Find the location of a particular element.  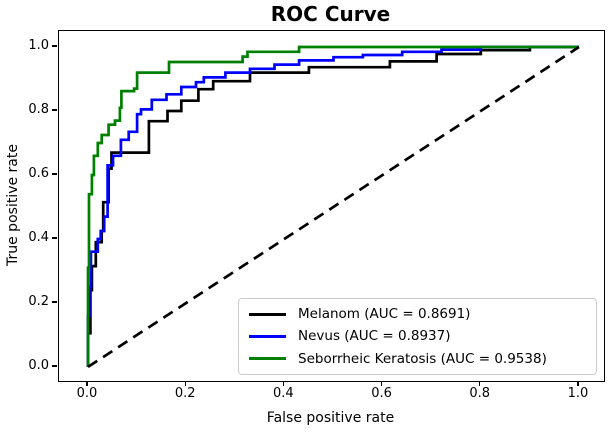

x-tick-label: 0.4 is located at coordinates (283, 393).